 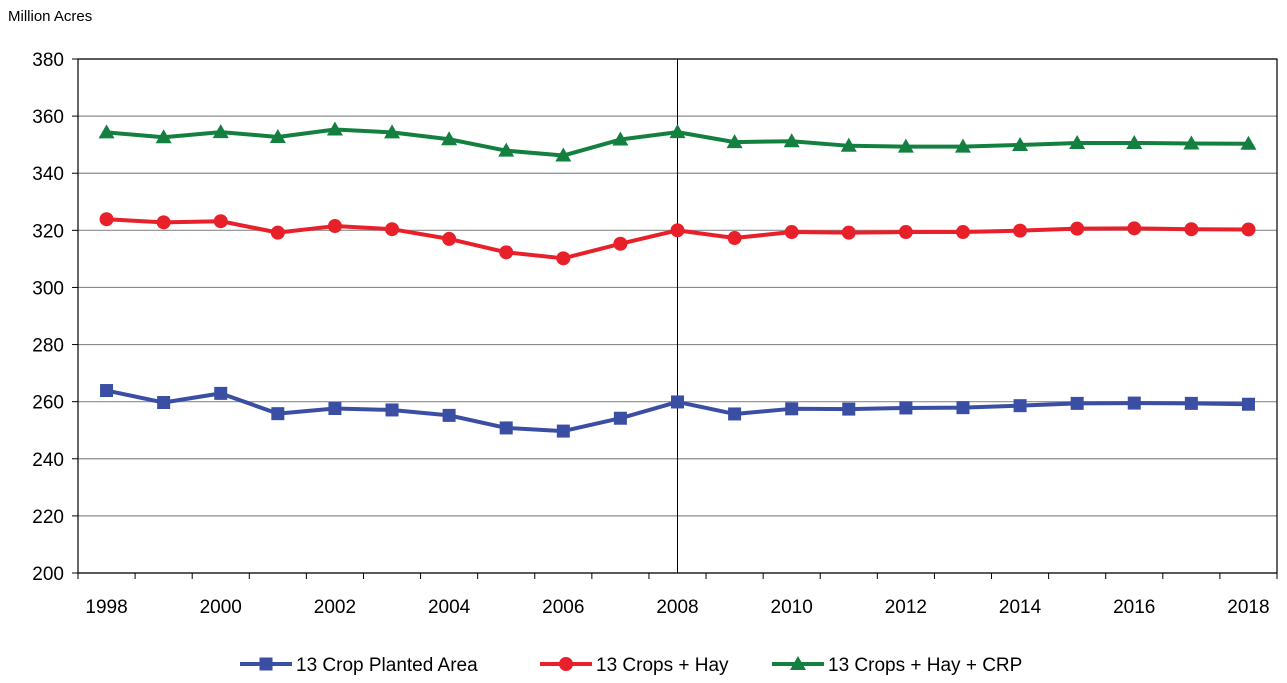 What do you see at coordinates (48, 403) in the screenshot?
I see `y-tick-label: 260` at bounding box center [48, 403].